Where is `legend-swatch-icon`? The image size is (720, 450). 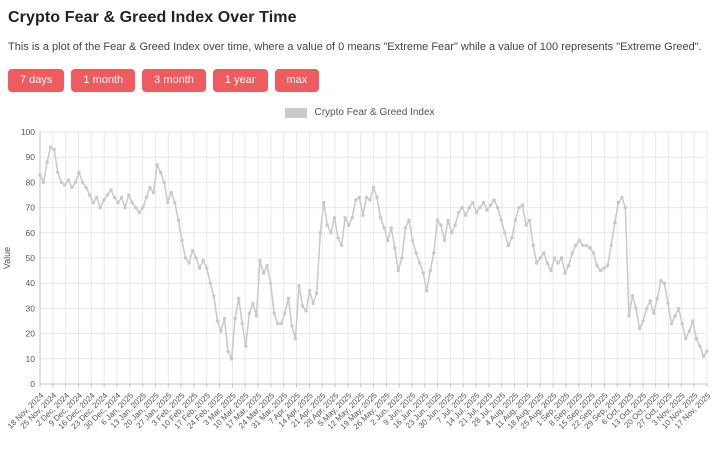 legend-swatch-icon is located at coordinates (296, 112).